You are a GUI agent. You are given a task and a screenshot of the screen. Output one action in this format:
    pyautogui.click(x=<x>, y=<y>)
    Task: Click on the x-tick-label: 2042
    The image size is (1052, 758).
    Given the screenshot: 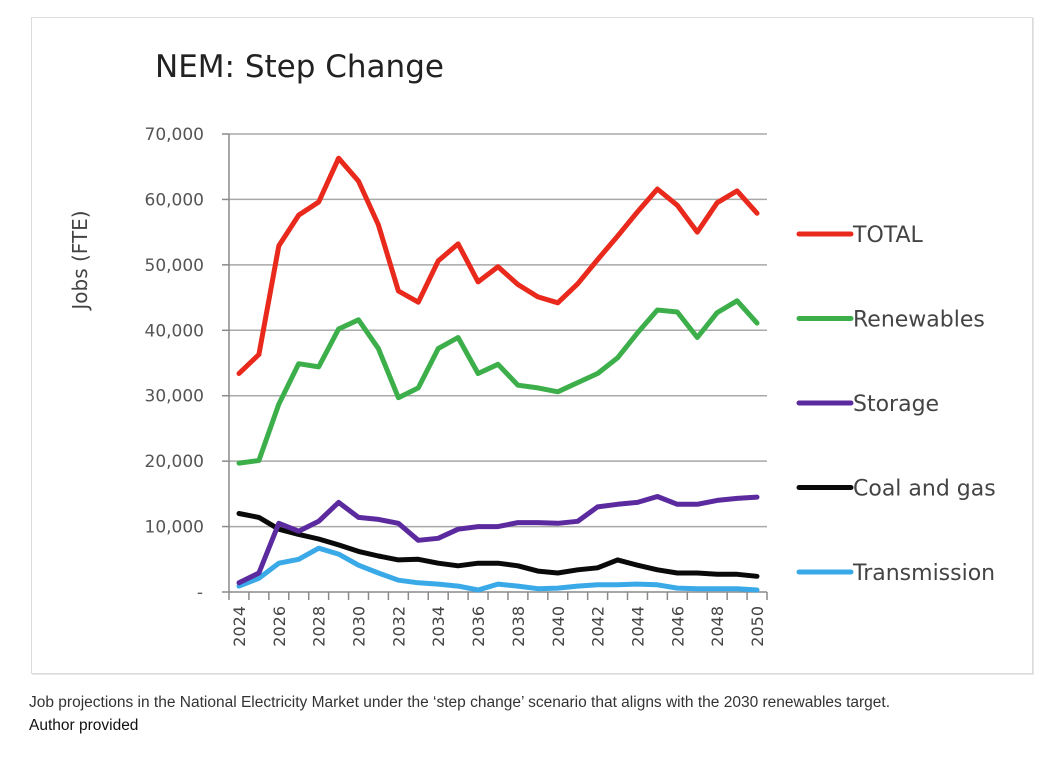 What is the action you would take?
    pyautogui.click(x=598, y=626)
    